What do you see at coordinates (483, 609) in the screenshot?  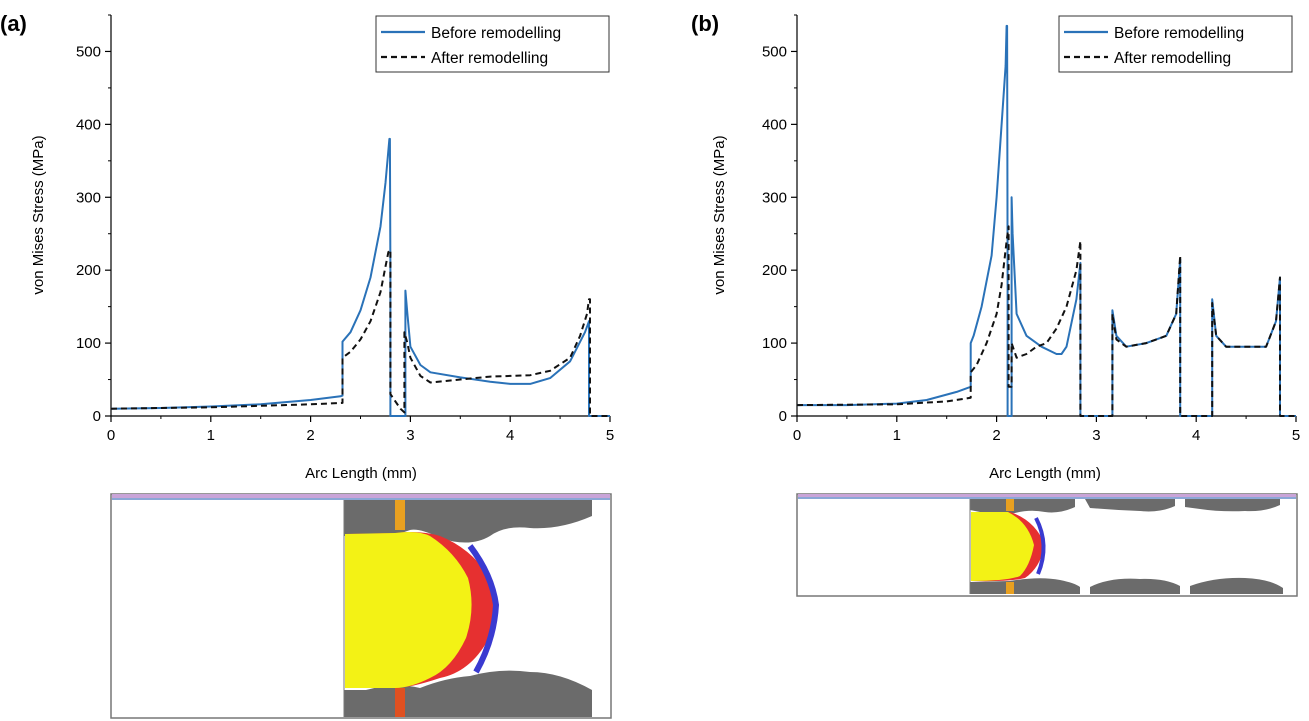 I see `sim-a-front-blue` at bounding box center [483, 609].